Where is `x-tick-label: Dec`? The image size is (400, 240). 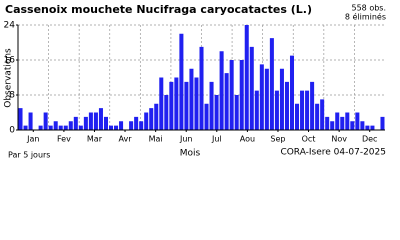
x-tick-label: Dec is located at coordinates (369, 139).